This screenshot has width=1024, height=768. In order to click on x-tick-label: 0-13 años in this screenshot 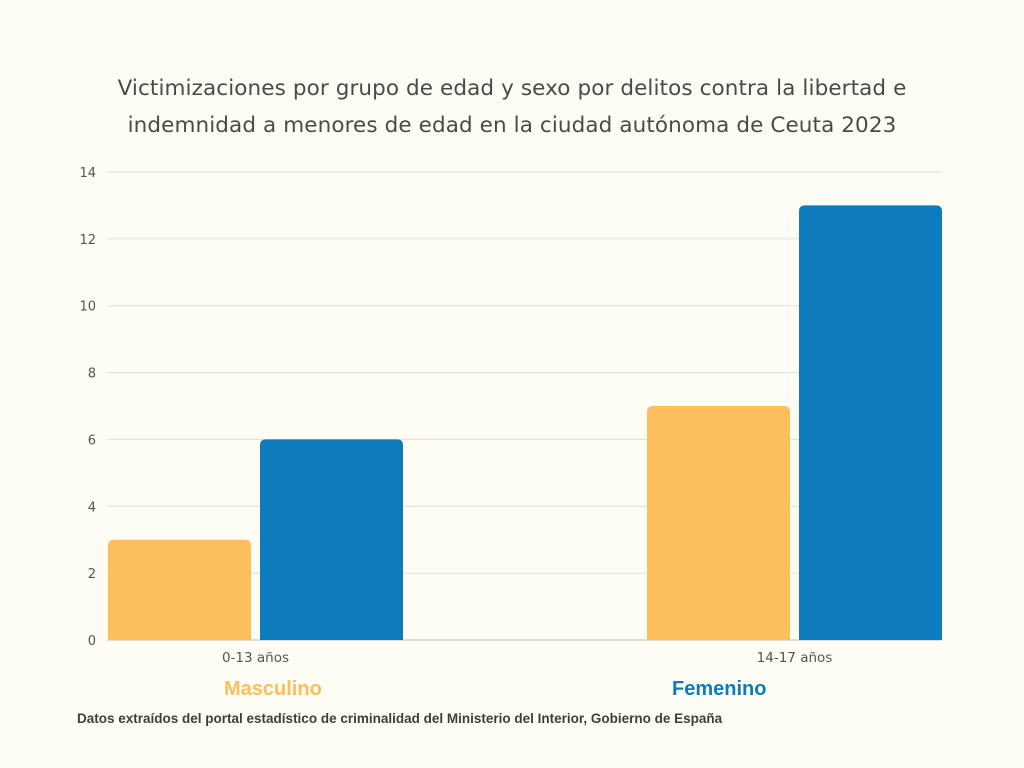, I will do `click(255, 658)`.